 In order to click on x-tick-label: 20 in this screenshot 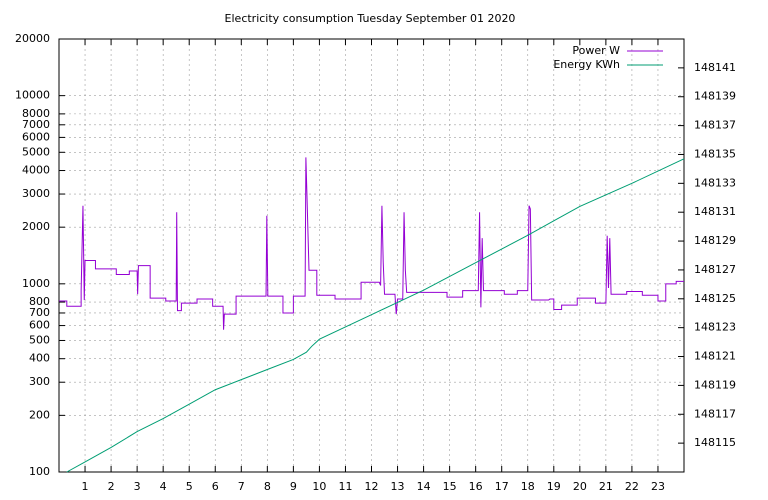, I will do `click(580, 486)`.